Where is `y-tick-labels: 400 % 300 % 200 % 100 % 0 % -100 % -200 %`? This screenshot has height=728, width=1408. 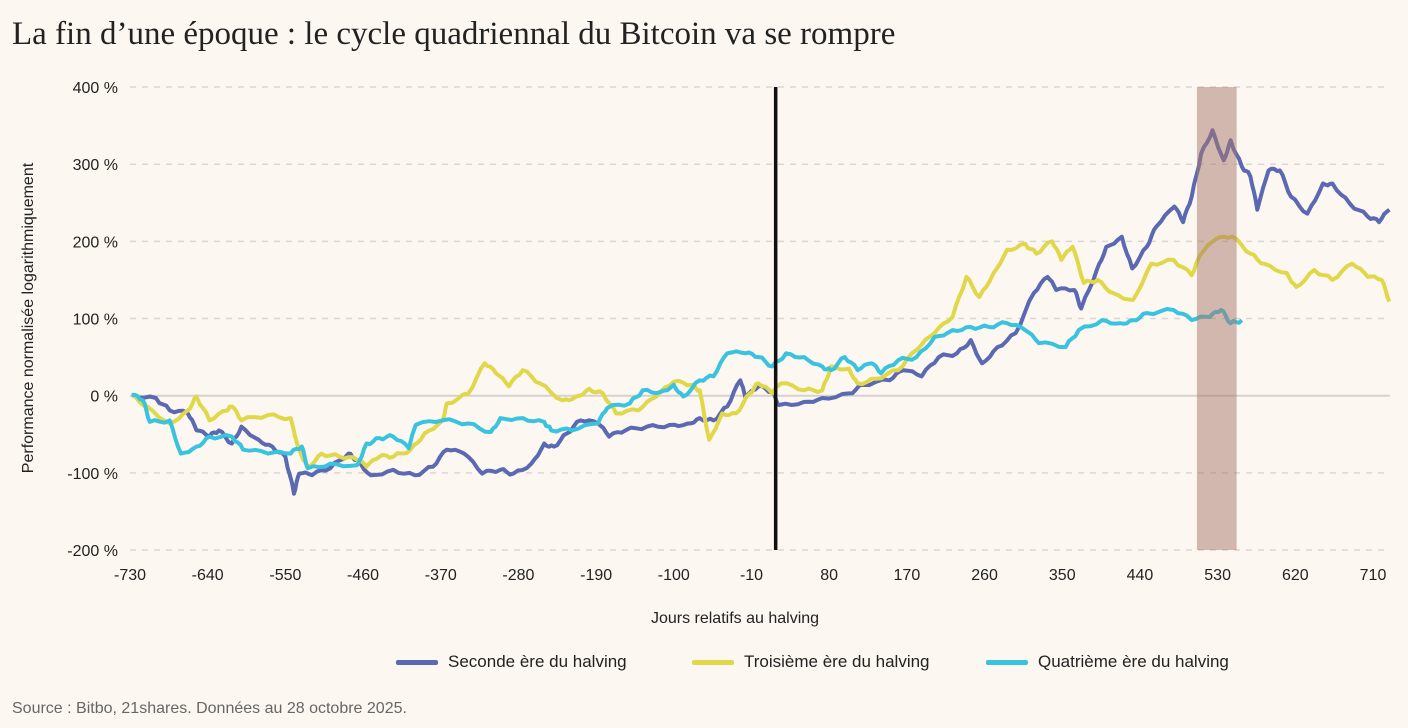 y-tick-labels: 400 % 300 % 200 % 100 % 0 % -100 % -200 % is located at coordinates (92, 320).